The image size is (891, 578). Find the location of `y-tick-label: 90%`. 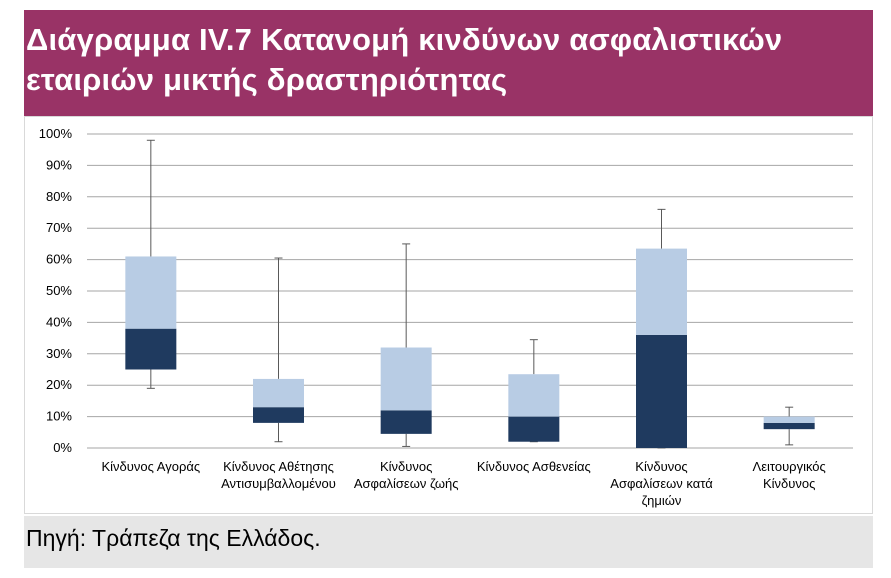

y-tick-label: 90% is located at coordinates (59, 164).